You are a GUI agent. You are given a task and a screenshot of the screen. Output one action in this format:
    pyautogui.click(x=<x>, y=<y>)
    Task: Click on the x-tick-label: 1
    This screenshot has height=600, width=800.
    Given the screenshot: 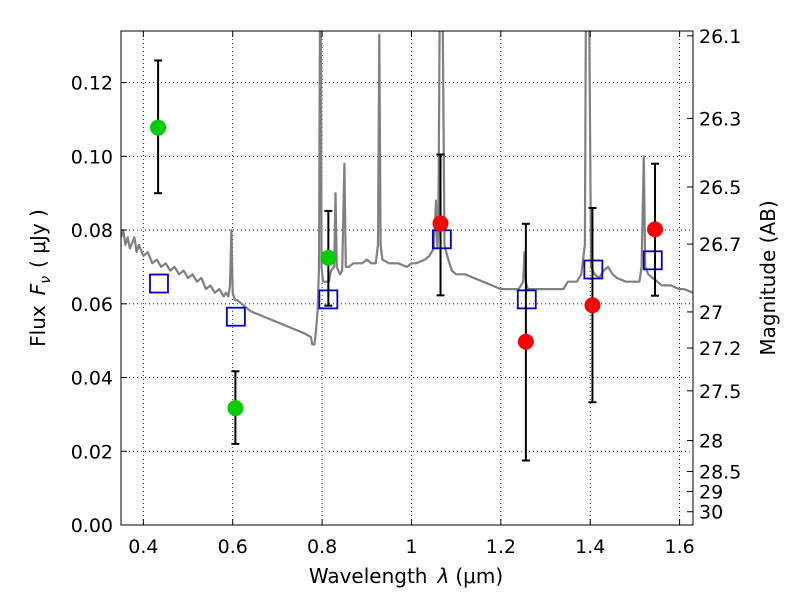 What is the action you would take?
    pyautogui.click(x=411, y=547)
    